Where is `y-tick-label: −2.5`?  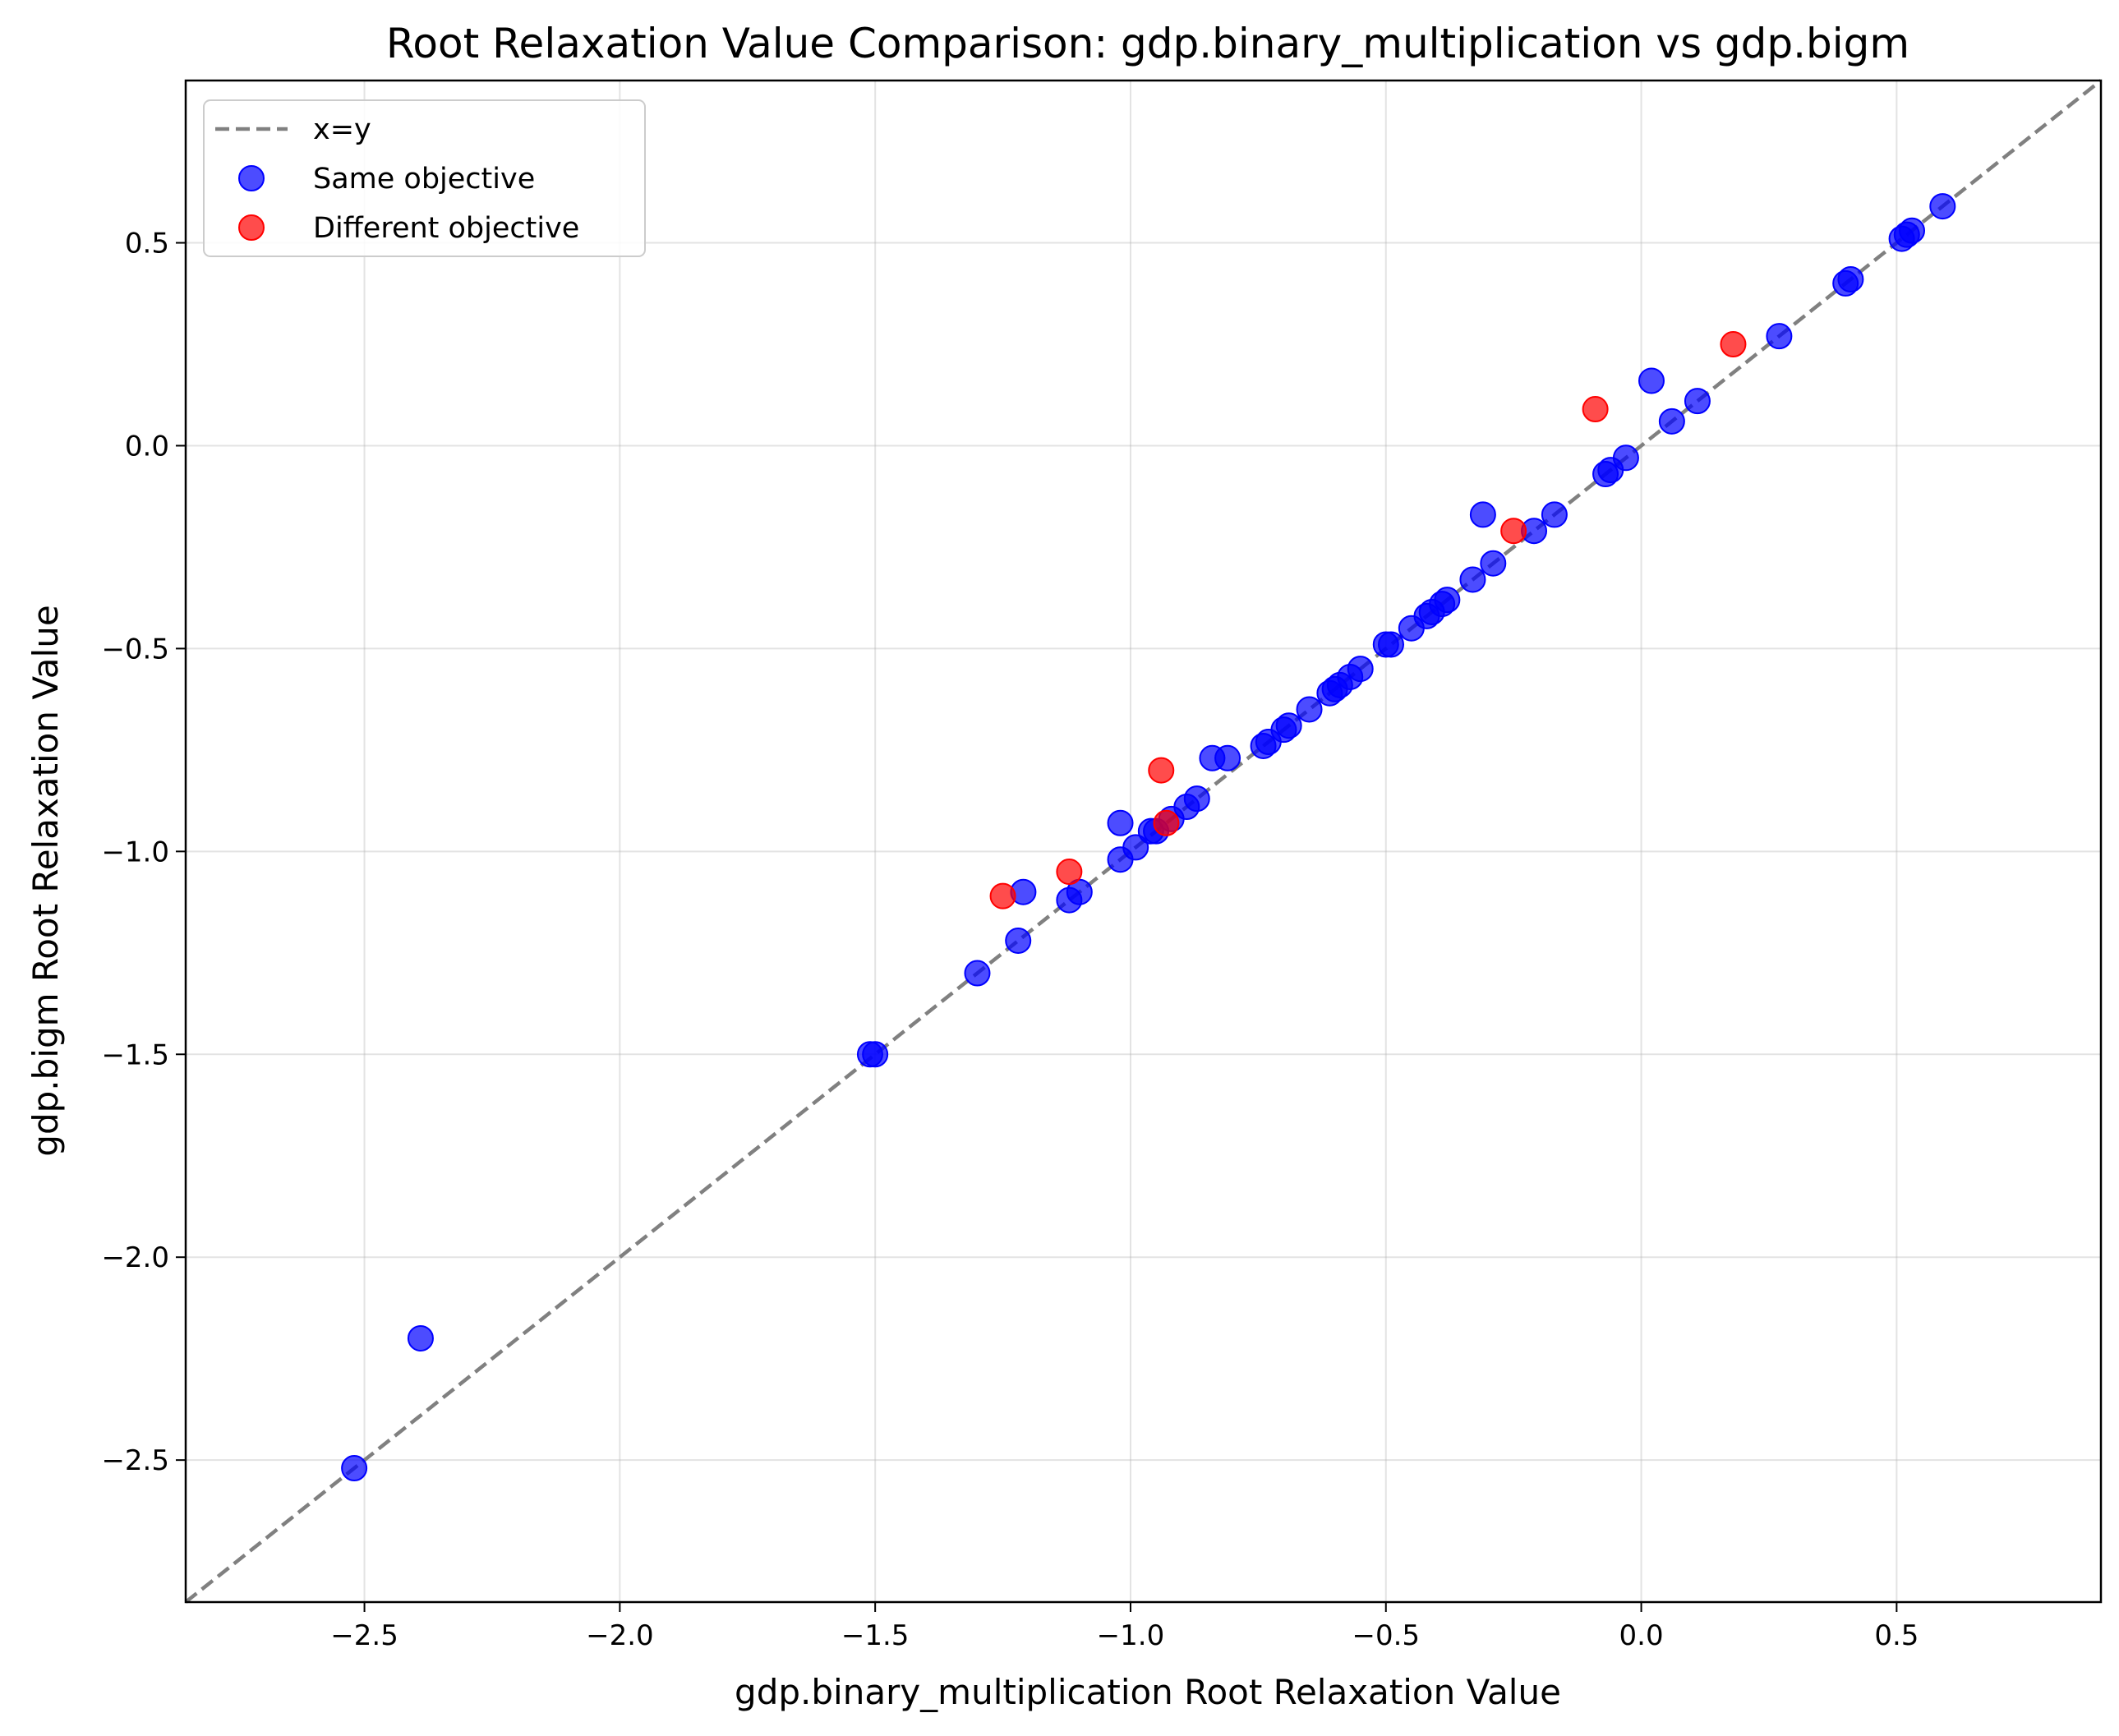 y-tick-label: −2.5 is located at coordinates (135, 1461).